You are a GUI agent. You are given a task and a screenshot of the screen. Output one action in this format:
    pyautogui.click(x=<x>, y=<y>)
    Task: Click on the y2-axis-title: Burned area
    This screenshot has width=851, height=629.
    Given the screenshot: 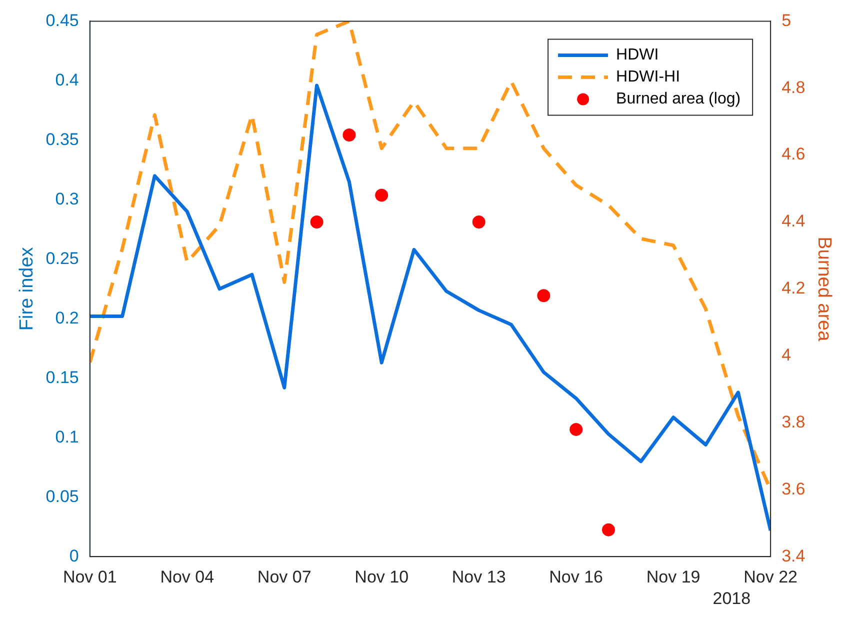 What is the action you would take?
    pyautogui.click(x=823, y=289)
    